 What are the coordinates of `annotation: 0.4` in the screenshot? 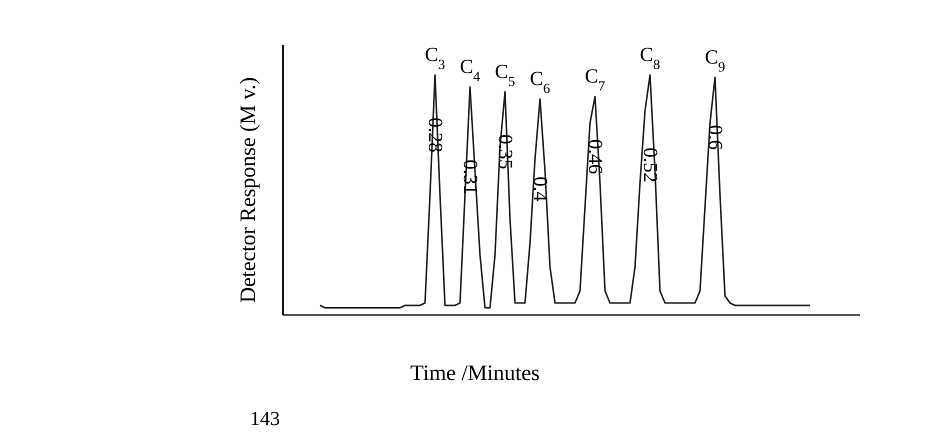 It's located at (540, 189).